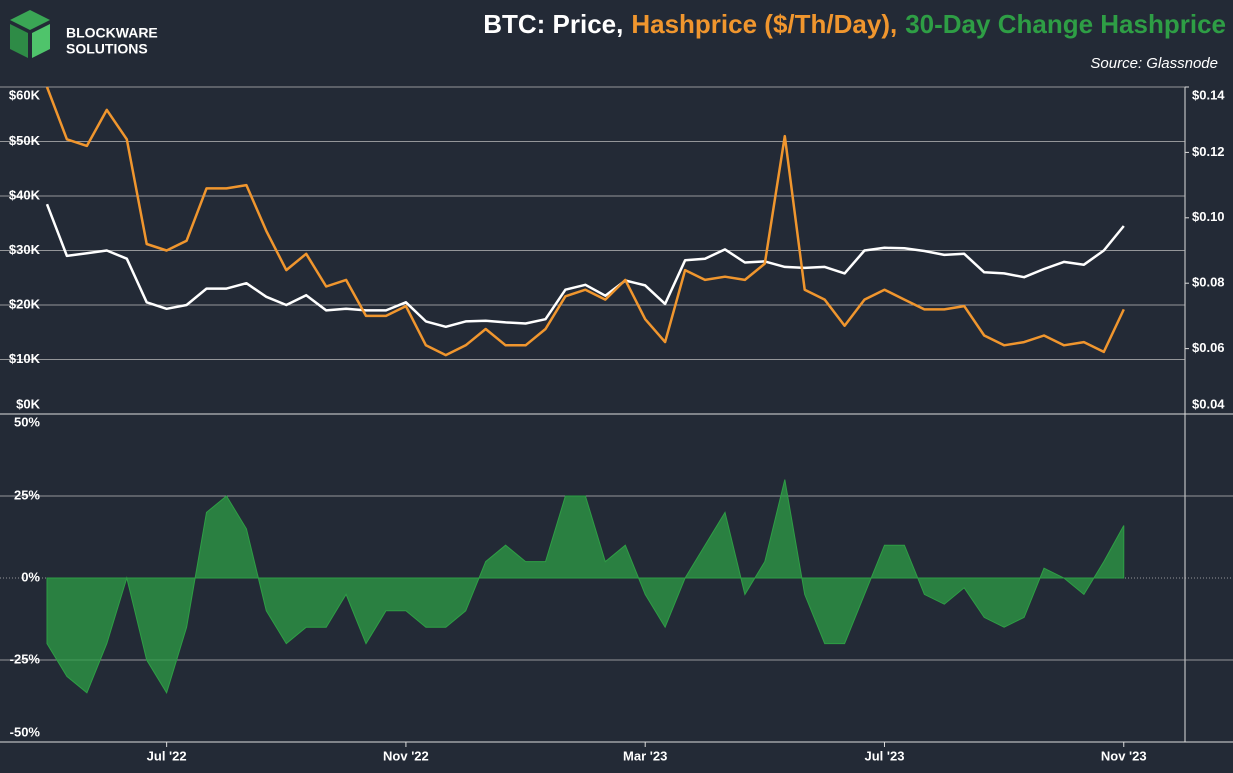 The image size is (1233, 773). Describe the element at coordinates (885, 755) in the screenshot. I see `x-tick-label: Jul '23` at that location.